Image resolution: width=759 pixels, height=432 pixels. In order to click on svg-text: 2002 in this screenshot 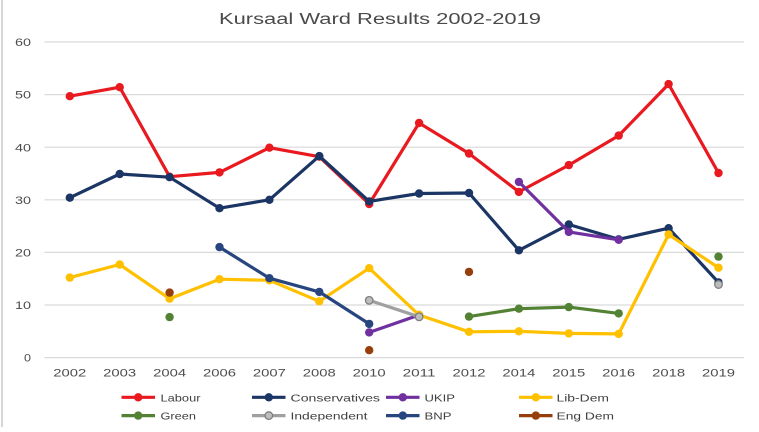, I will do `click(69, 374)`.